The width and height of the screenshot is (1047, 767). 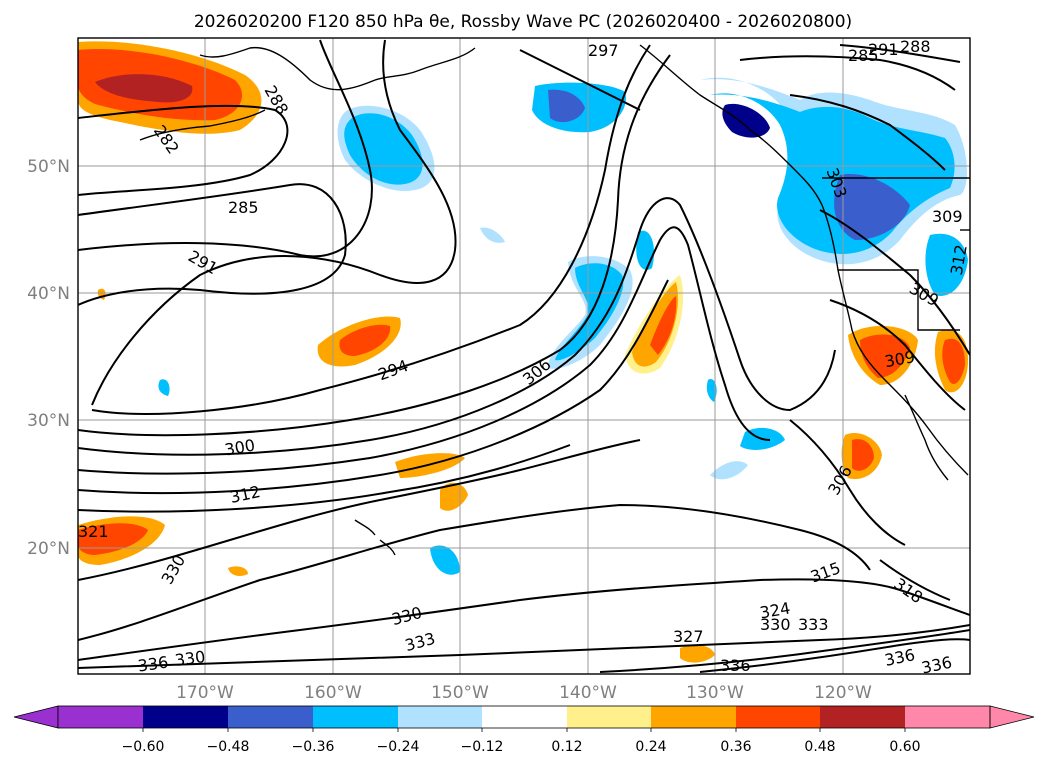 What do you see at coordinates (205, 693) in the screenshot?
I see `lon-tick-label: 170°W` at bounding box center [205, 693].